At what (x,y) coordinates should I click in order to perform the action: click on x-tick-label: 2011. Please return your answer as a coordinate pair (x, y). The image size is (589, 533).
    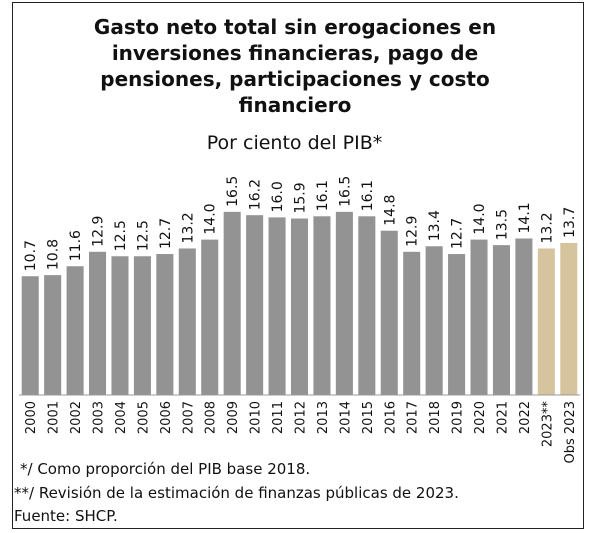
    Looking at the image, I should click on (278, 417).